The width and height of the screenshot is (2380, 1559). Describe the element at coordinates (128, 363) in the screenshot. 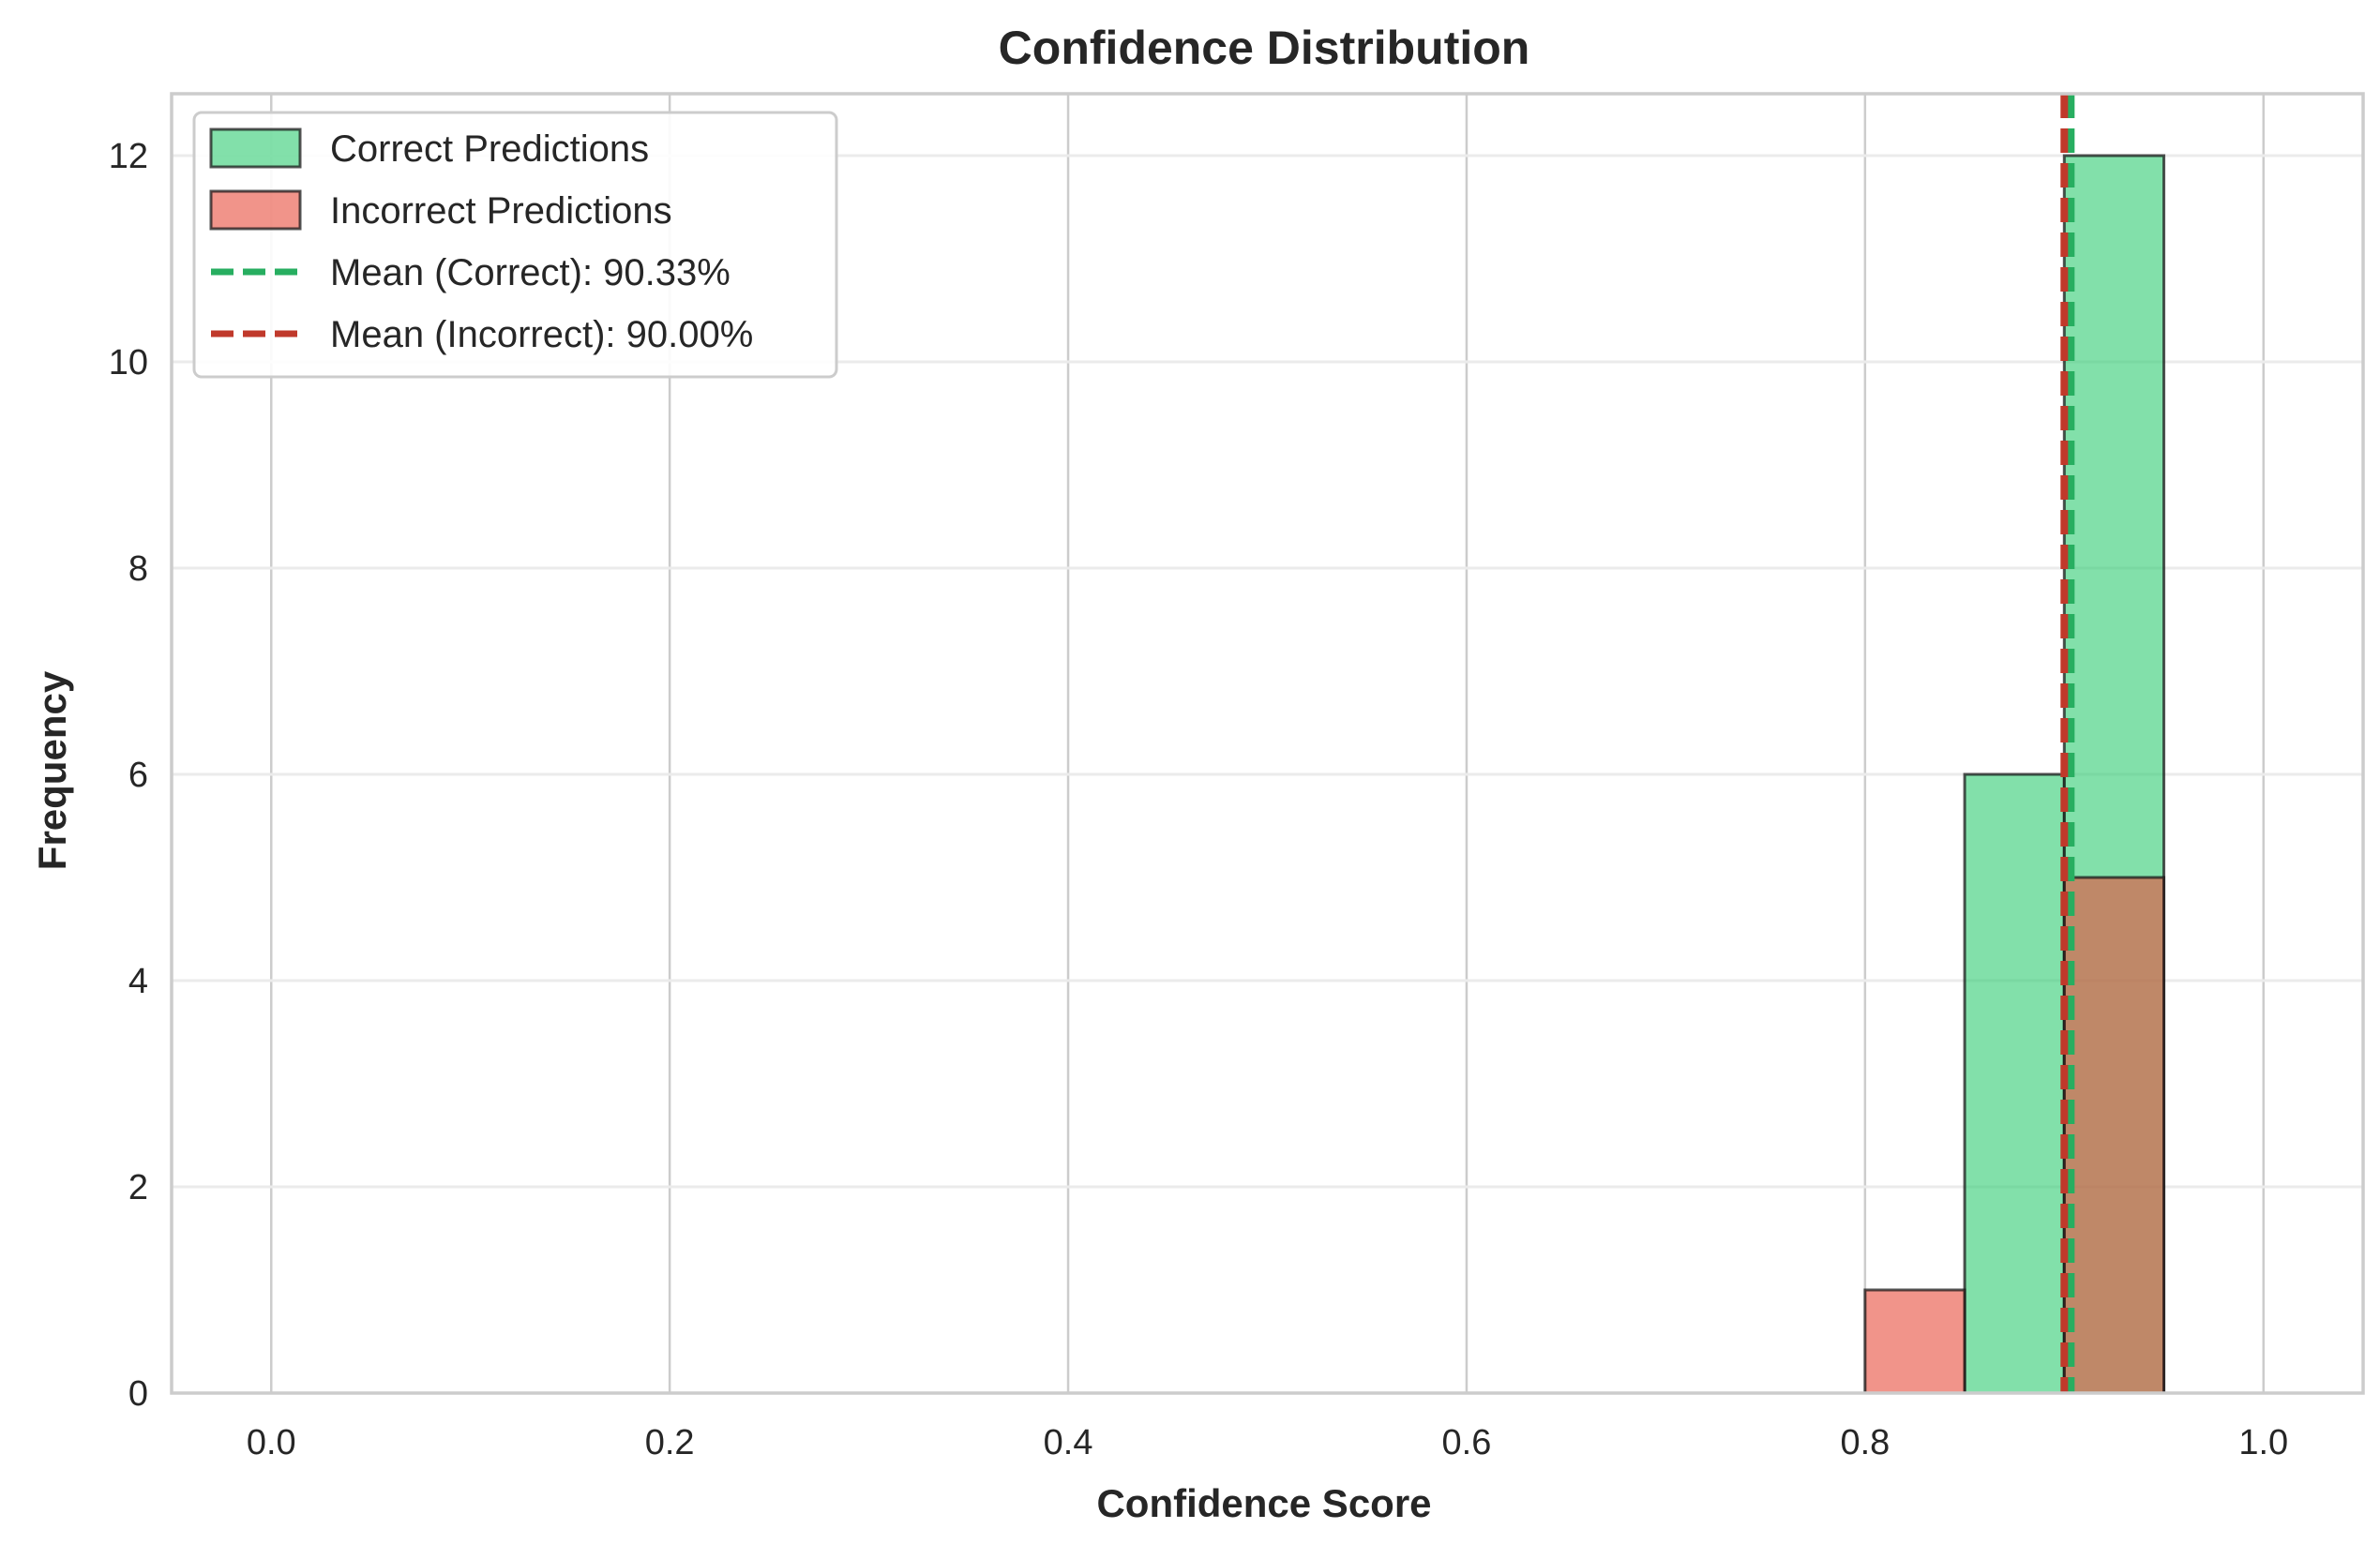

I see `y-tick-label: 10` at that location.